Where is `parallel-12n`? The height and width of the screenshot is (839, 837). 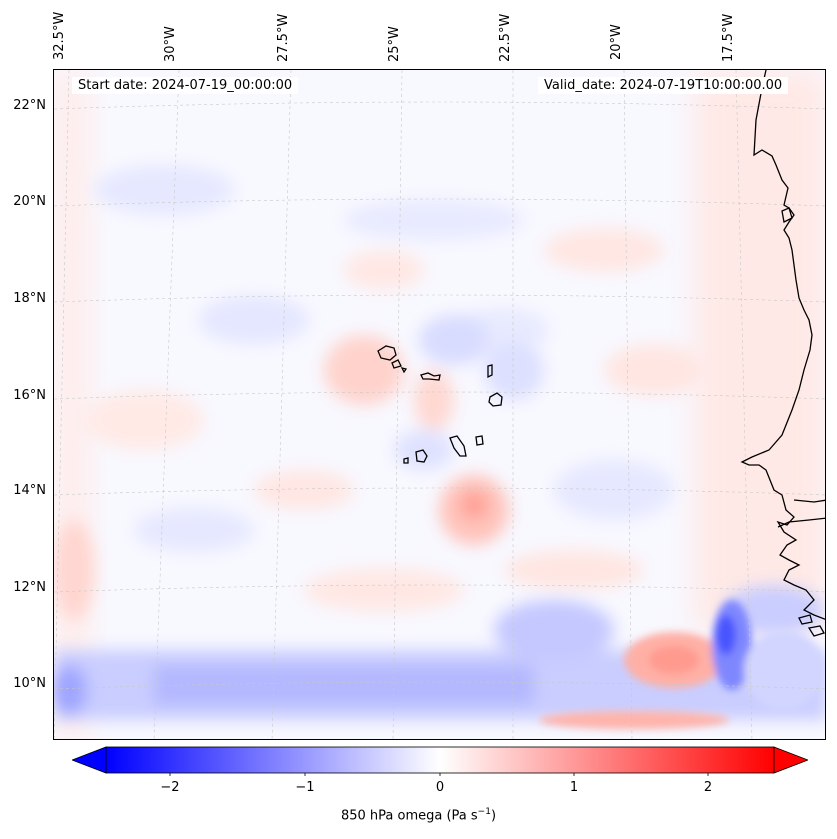
parallel-12n is located at coordinates (439, 588).